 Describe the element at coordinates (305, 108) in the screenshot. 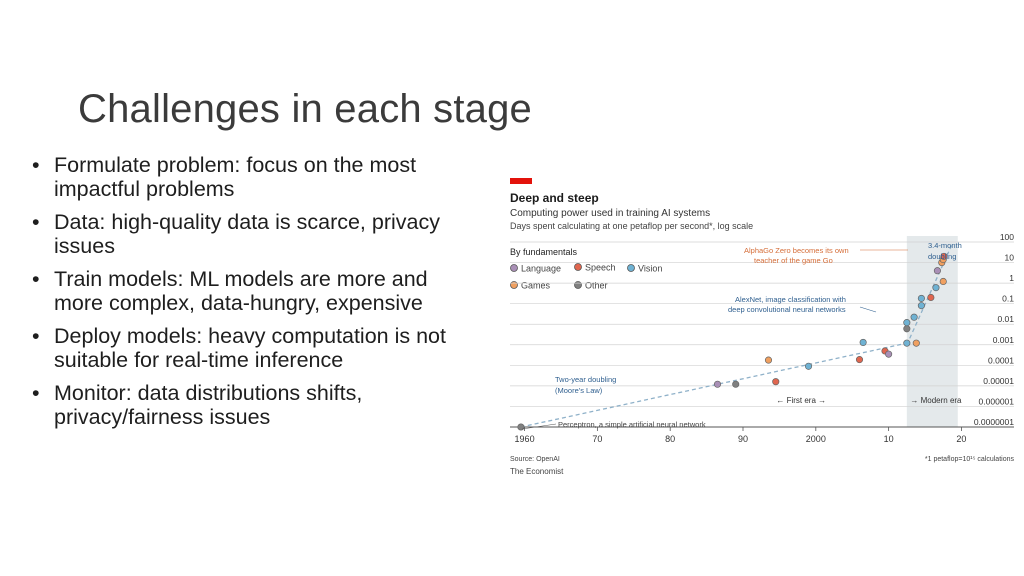

I see `slide-title: Challenges in each stage` at that location.